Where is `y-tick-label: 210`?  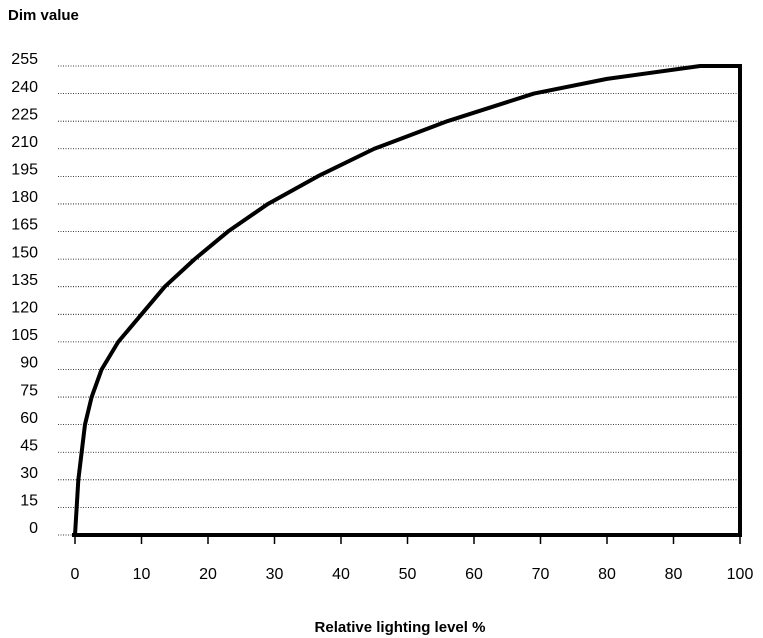
y-tick-label: 210 is located at coordinates (24, 142).